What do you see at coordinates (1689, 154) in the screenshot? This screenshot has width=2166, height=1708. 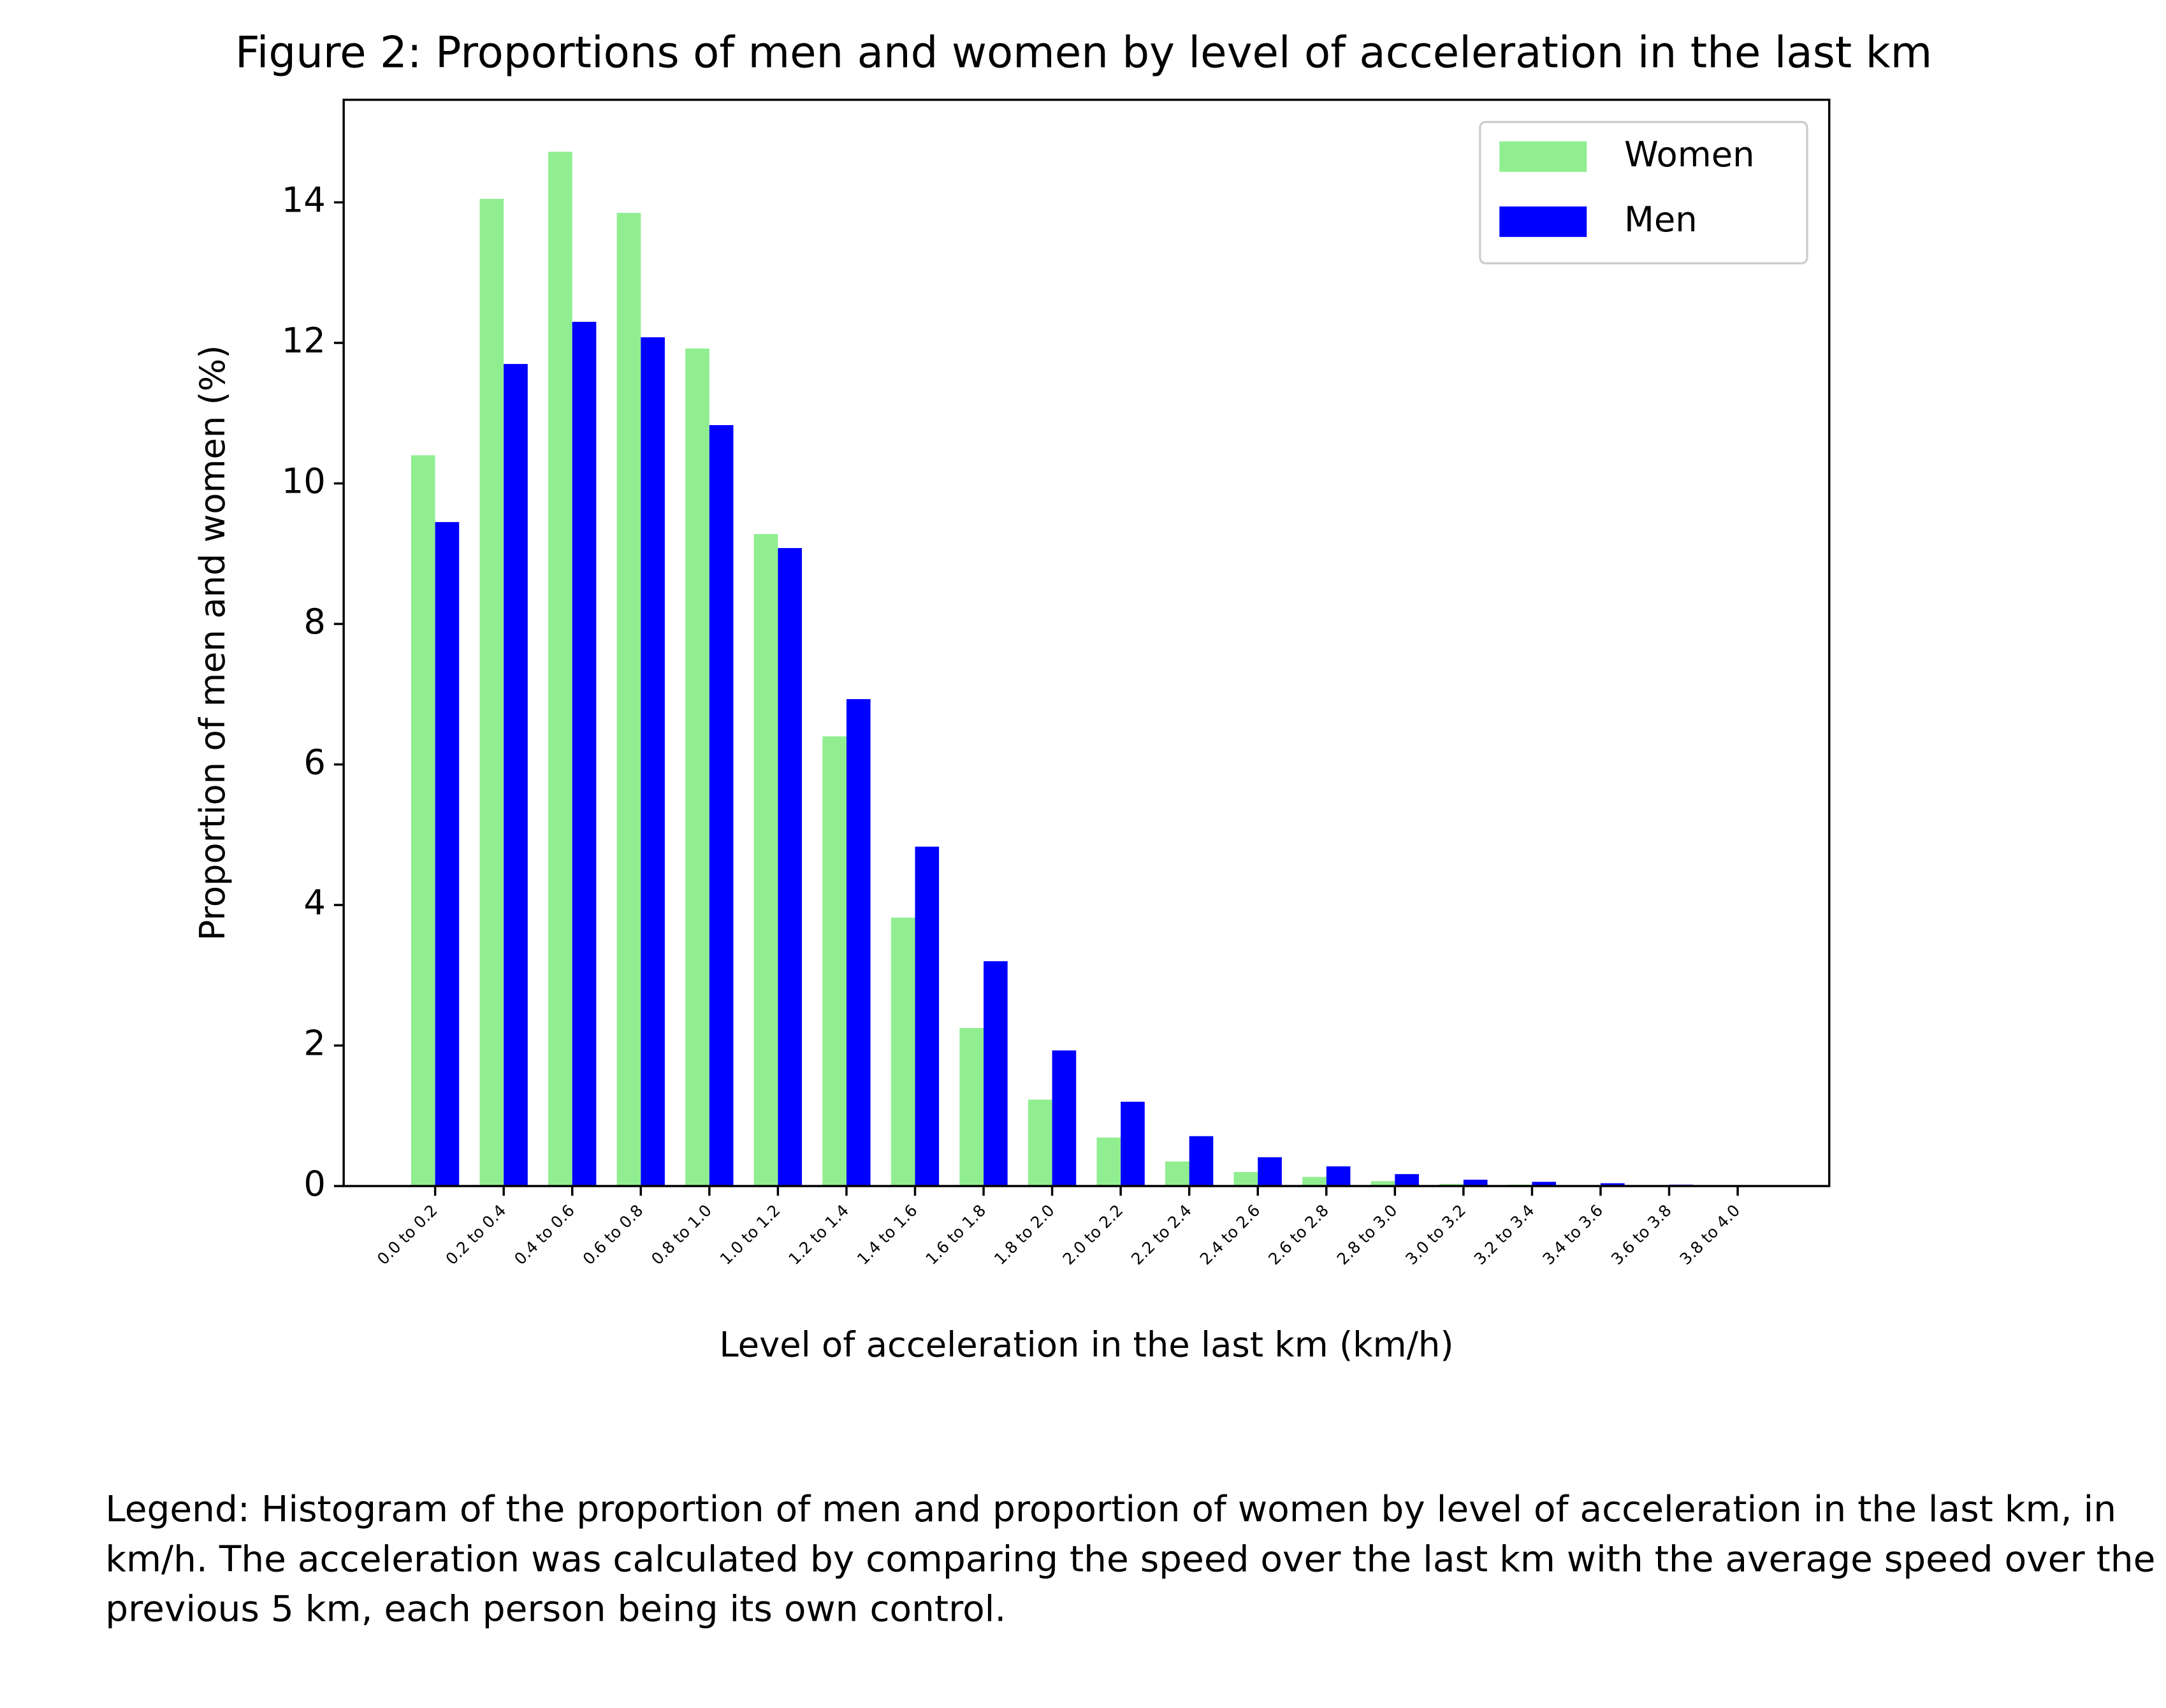 I see `legend-label: Women` at bounding box center [1689, 154].